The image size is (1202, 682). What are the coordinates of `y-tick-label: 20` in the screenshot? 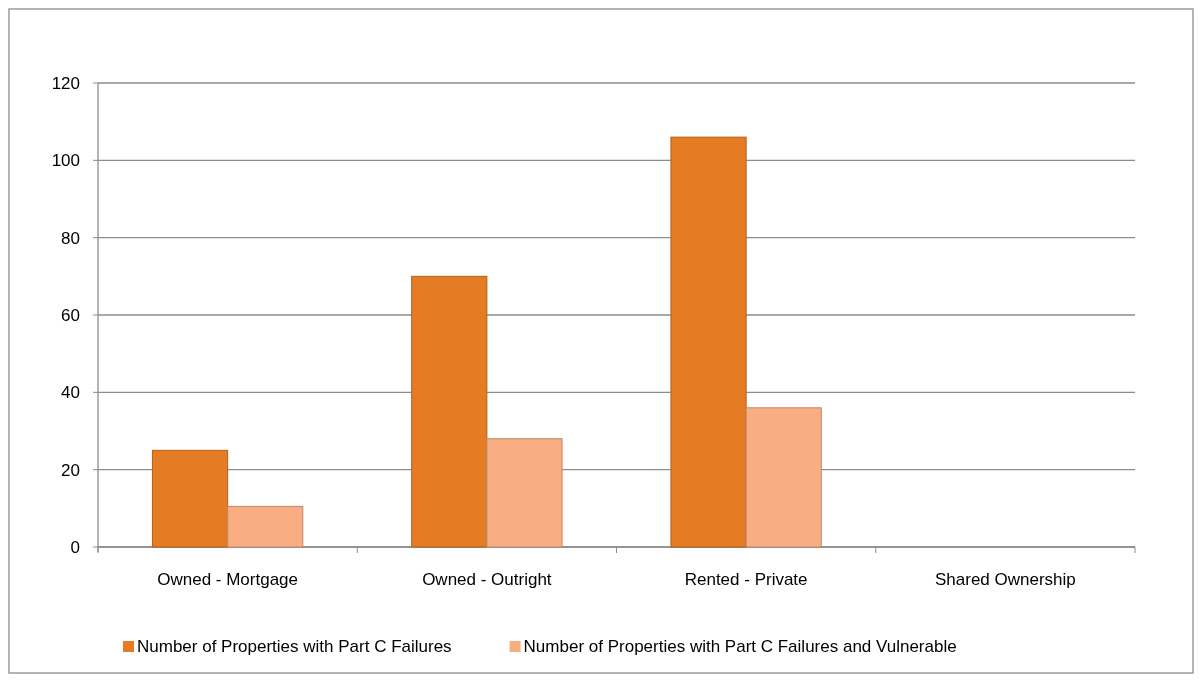 It's located at (70, 470).